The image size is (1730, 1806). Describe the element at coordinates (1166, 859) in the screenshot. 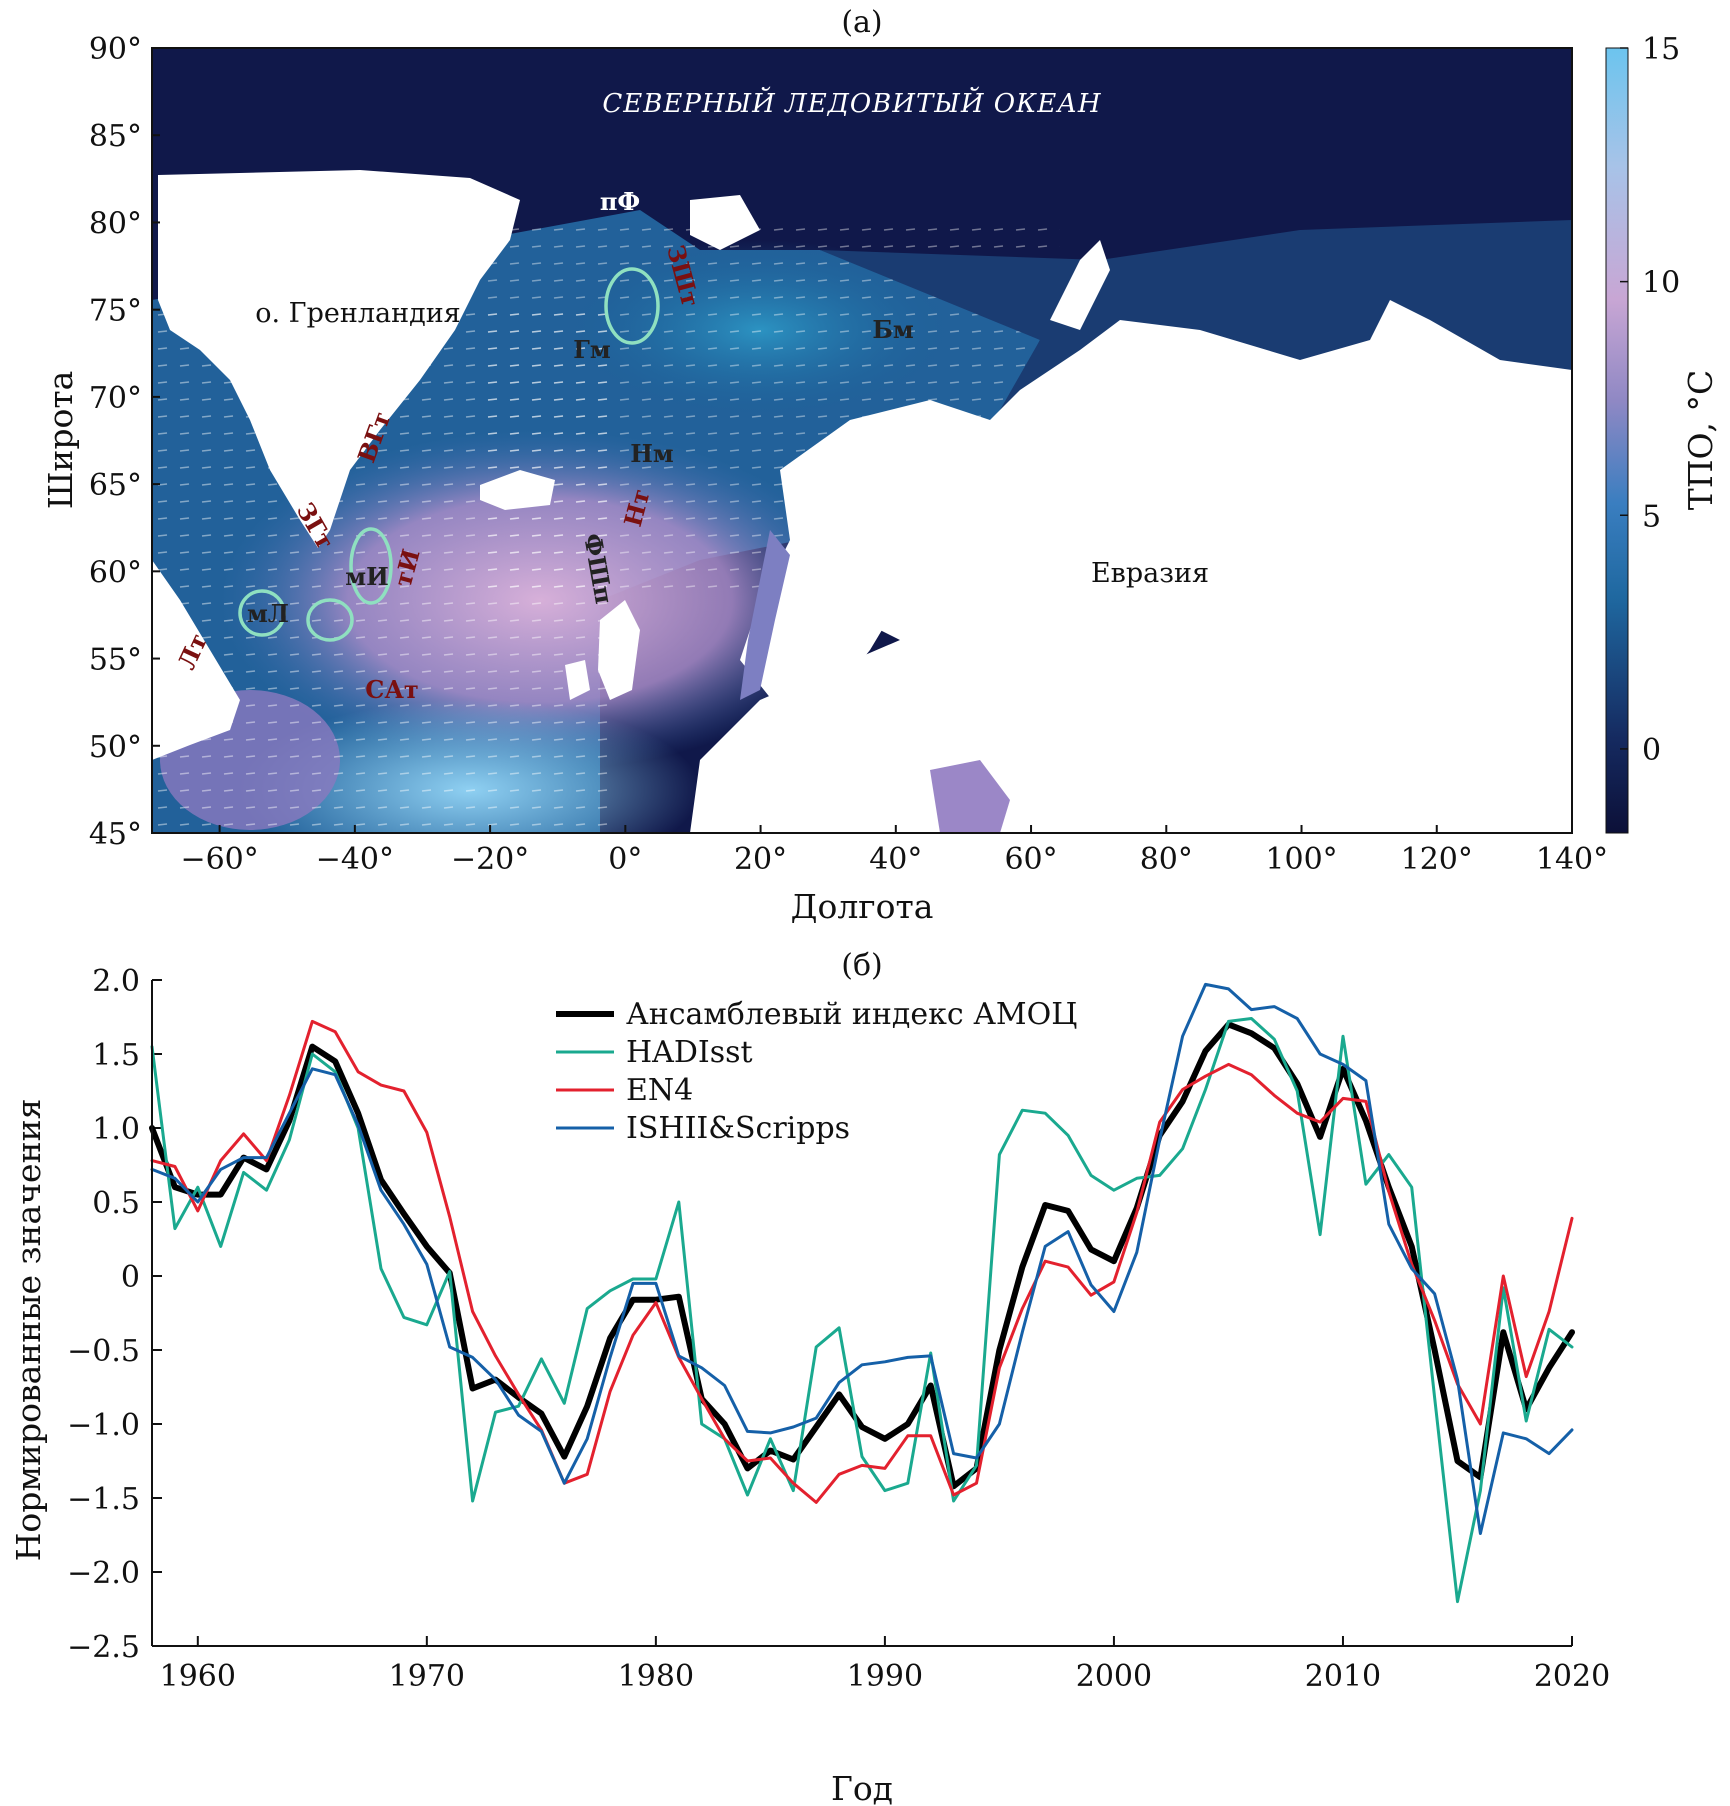

I see `map-x-tick-label: 80°` at that location.